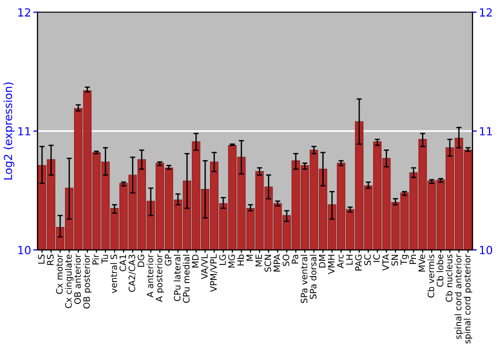 The image size is (500, 350). What do you see at coordinates (95, 259) in the screenshot?
I see `x-tick-label: Pir` at bounding box center [95, 259].